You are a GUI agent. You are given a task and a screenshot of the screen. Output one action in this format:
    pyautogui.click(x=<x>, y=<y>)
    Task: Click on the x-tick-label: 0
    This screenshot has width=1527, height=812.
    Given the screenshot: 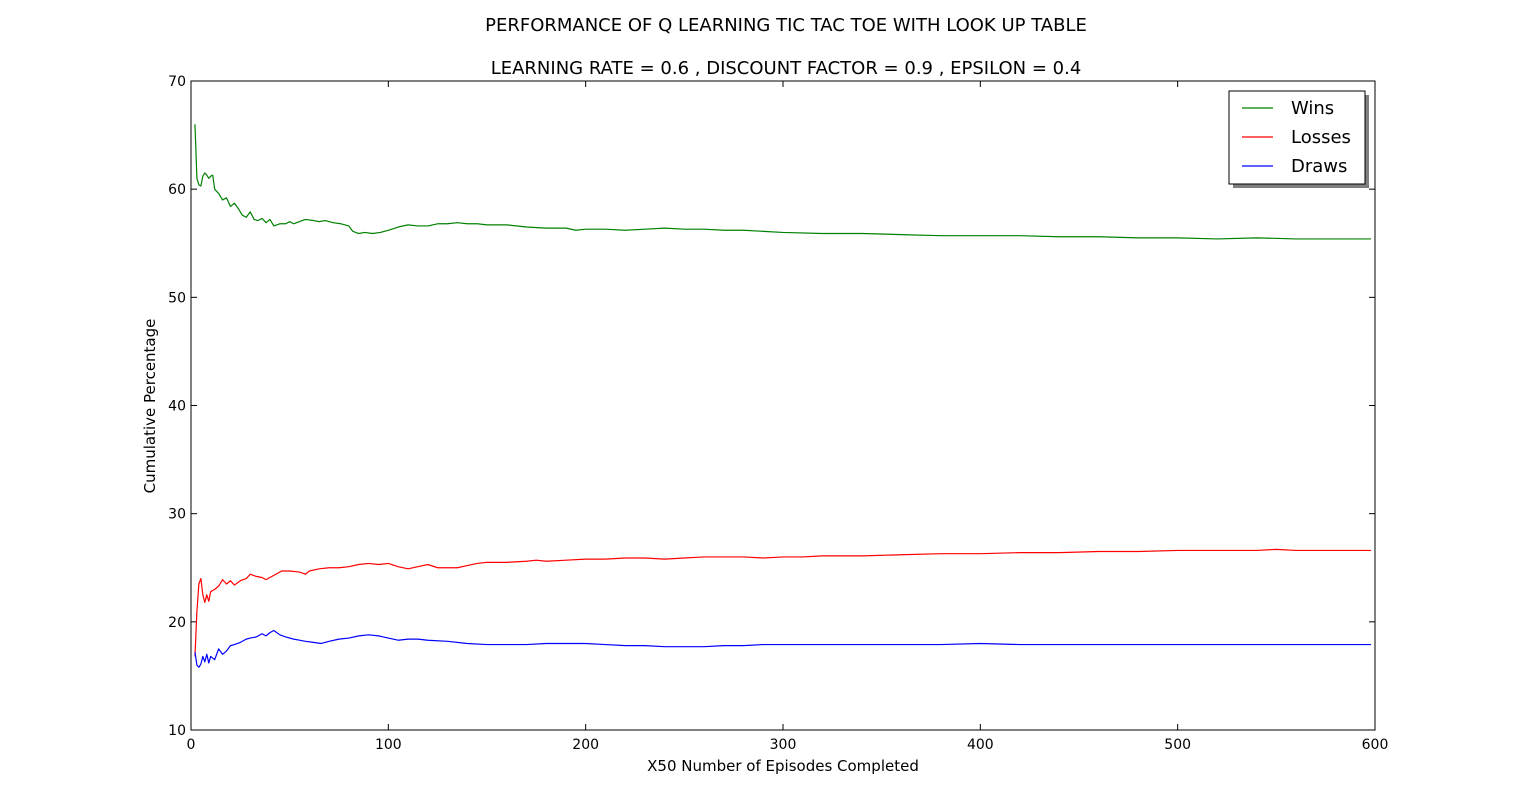 What is the action you would take?
    pyautogui.click(x=191, y=745)
    